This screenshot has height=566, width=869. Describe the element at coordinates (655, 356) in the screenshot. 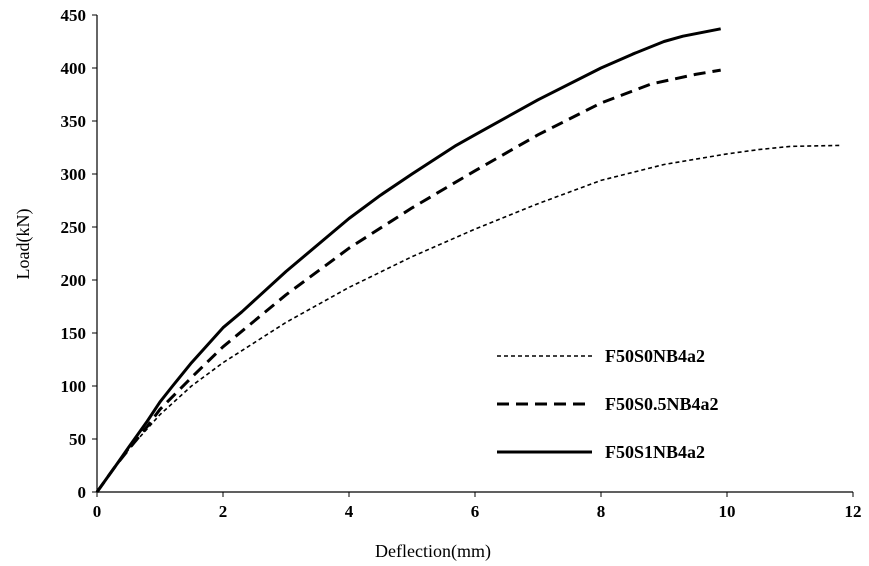

I see `legend-label-1: F50S0NB4a2` at that location.